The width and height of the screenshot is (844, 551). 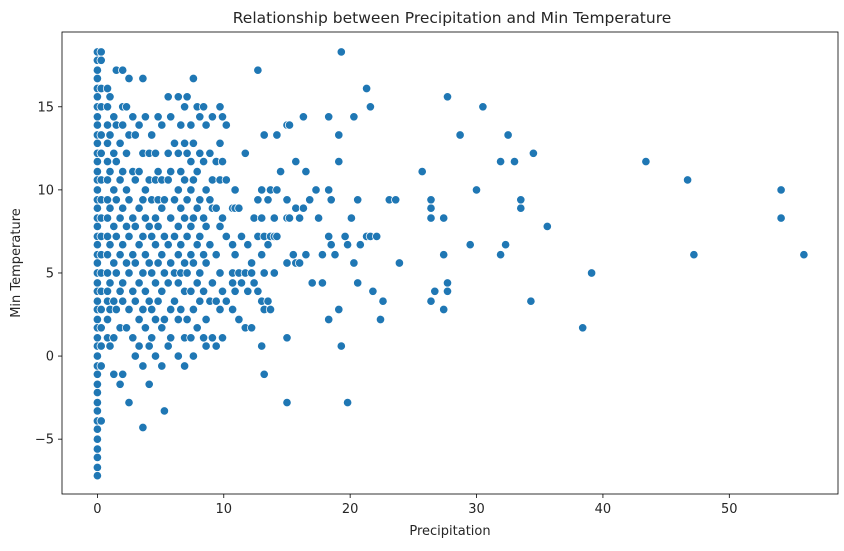 What do you see at coordinates (16, 263) in the screenshot?
I see `y-axis-label: Min Temperature` at bounding box center [16, 263].